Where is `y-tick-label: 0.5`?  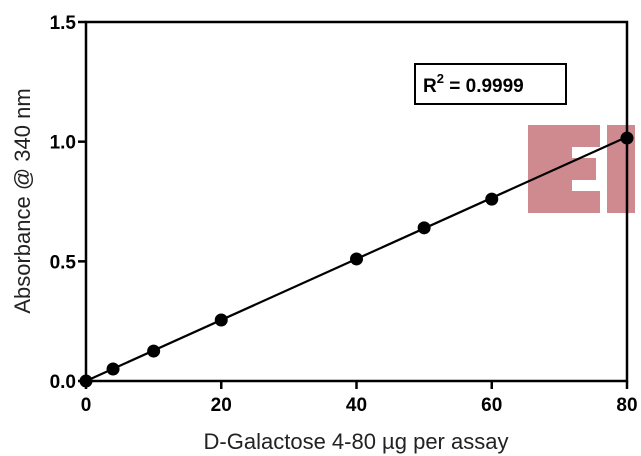 y-tick-label: 0.5 is located at coordinates (63, 262).